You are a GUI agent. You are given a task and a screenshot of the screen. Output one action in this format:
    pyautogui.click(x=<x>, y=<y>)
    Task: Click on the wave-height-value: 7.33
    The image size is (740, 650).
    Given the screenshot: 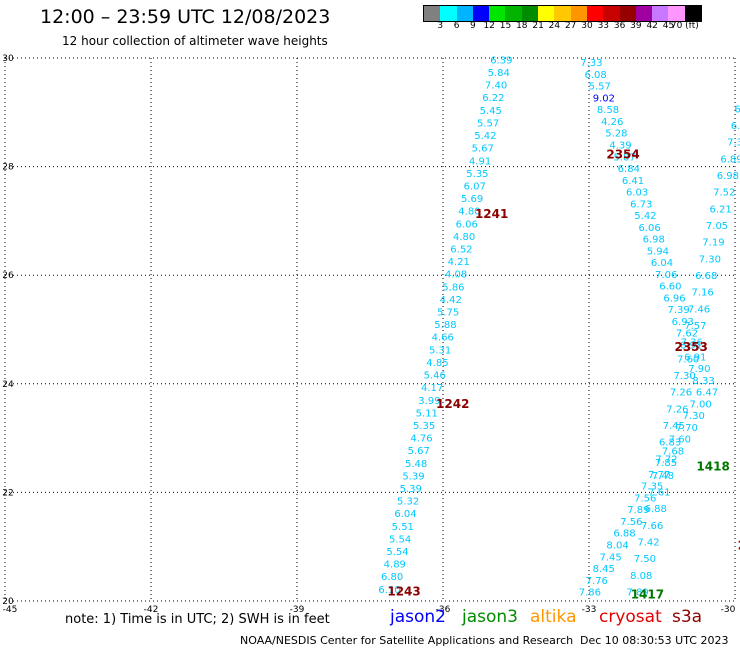 What is the action you would take?
    pyautogui.click(x=591, y=63)
    